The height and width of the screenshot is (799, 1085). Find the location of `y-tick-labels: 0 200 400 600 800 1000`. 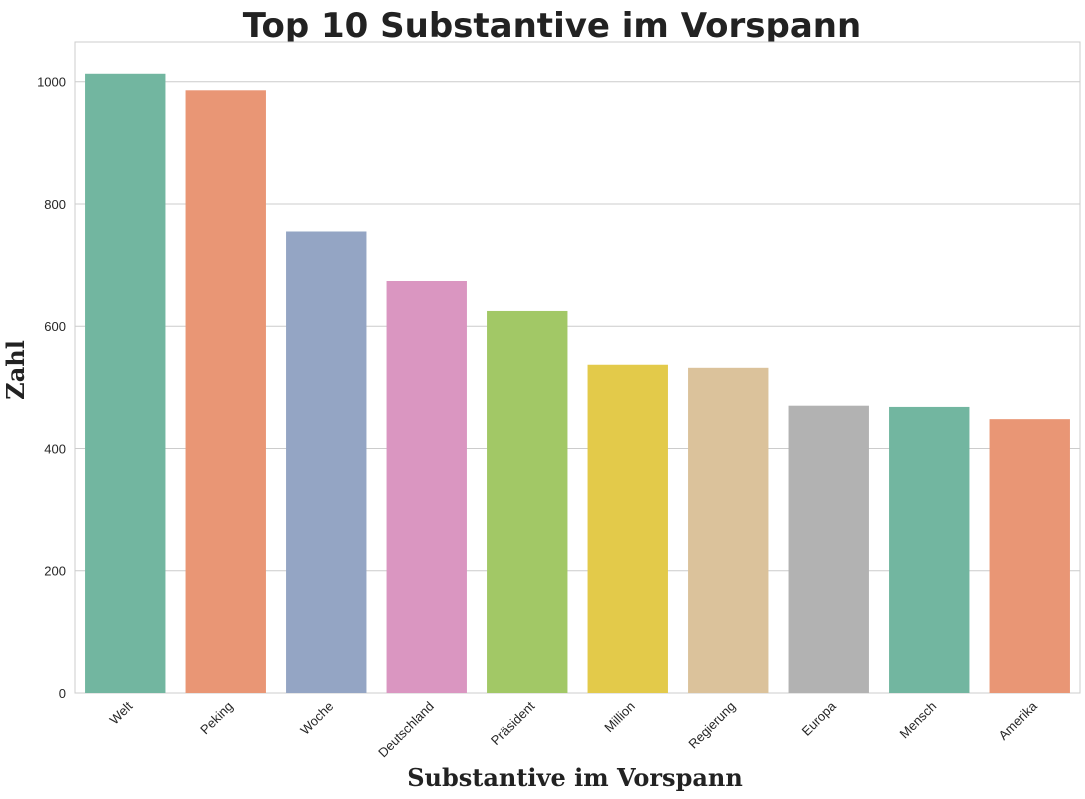

y-tick-labels: 0 200 400 600 800 1000 is located at coordinates (51, 388).